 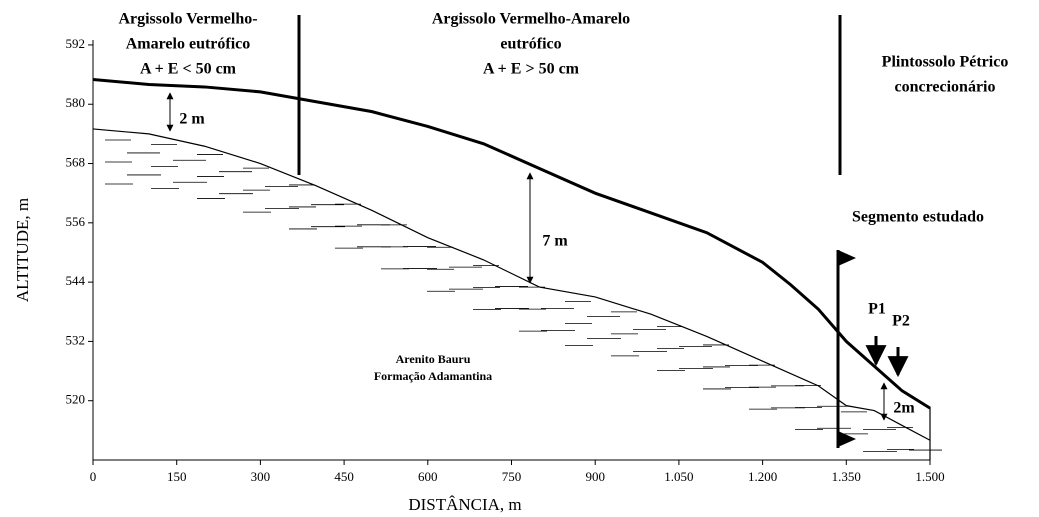 I want to click on y-tick-label: 520, so click(x=76, y=399).